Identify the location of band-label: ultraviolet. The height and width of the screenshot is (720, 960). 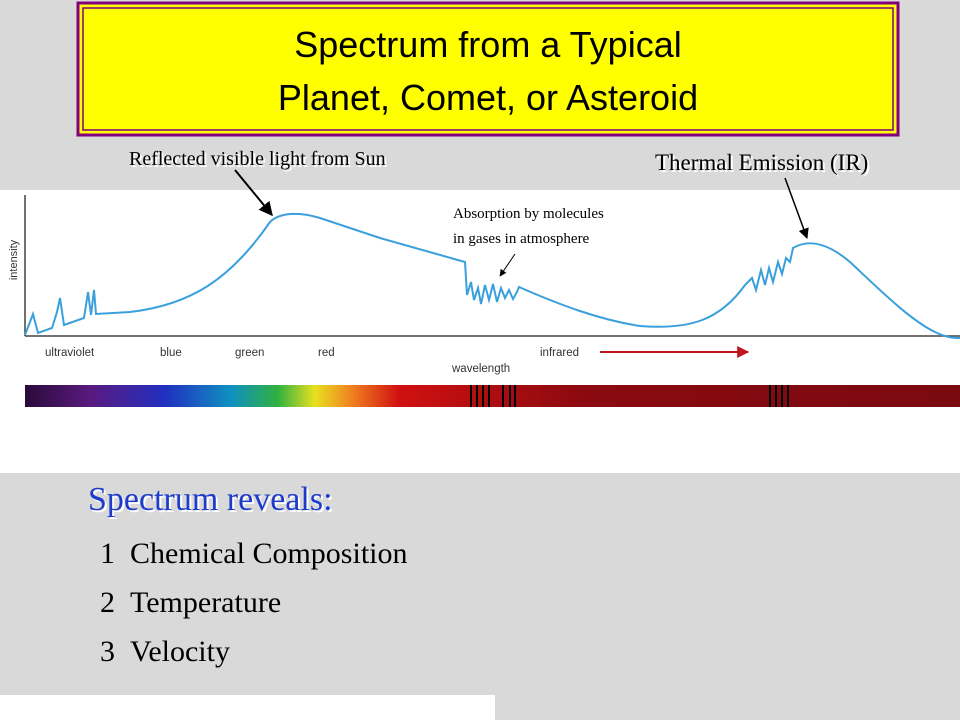
(70, 353).